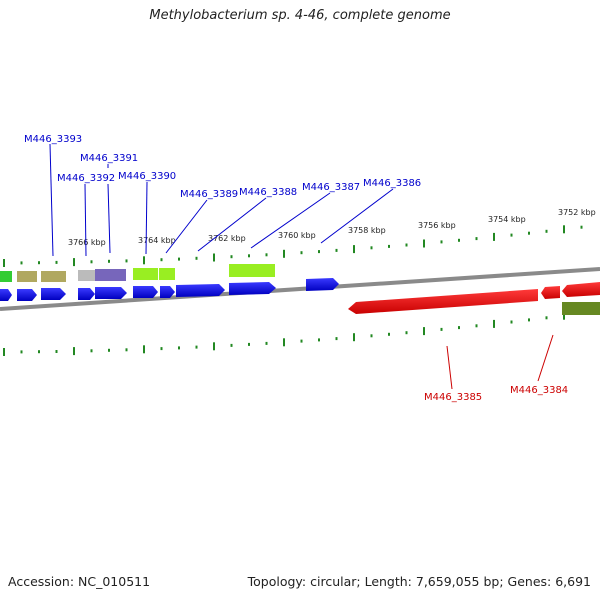 The image size is (600, 600). What do you see at coordinates (53, 139) in the screenshot?
I see `gene-label-m446-3393: M446_3393` at bounding box center [53, 139].